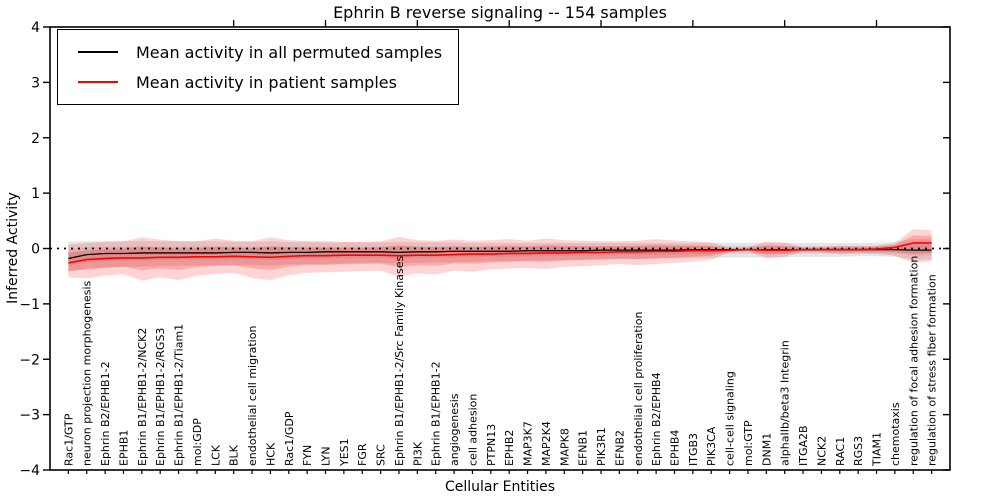 Image resolution: width=1000 pixels, height=500 pixels. Describe the element at coordinates (932, 370) in the screenshot. I see `x-tick-label: regulation of stress fiber formation` at that location.